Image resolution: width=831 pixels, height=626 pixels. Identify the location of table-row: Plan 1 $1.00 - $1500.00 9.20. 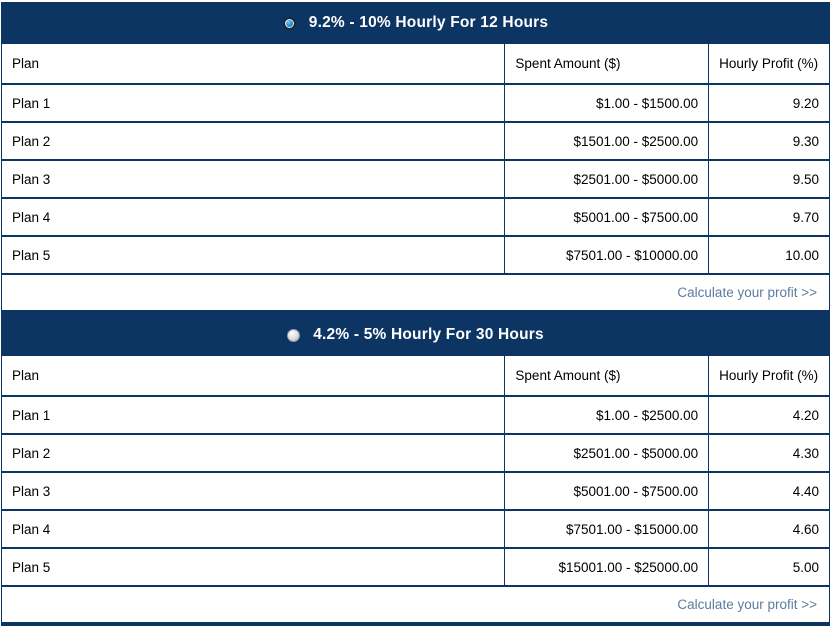
(415, 103).